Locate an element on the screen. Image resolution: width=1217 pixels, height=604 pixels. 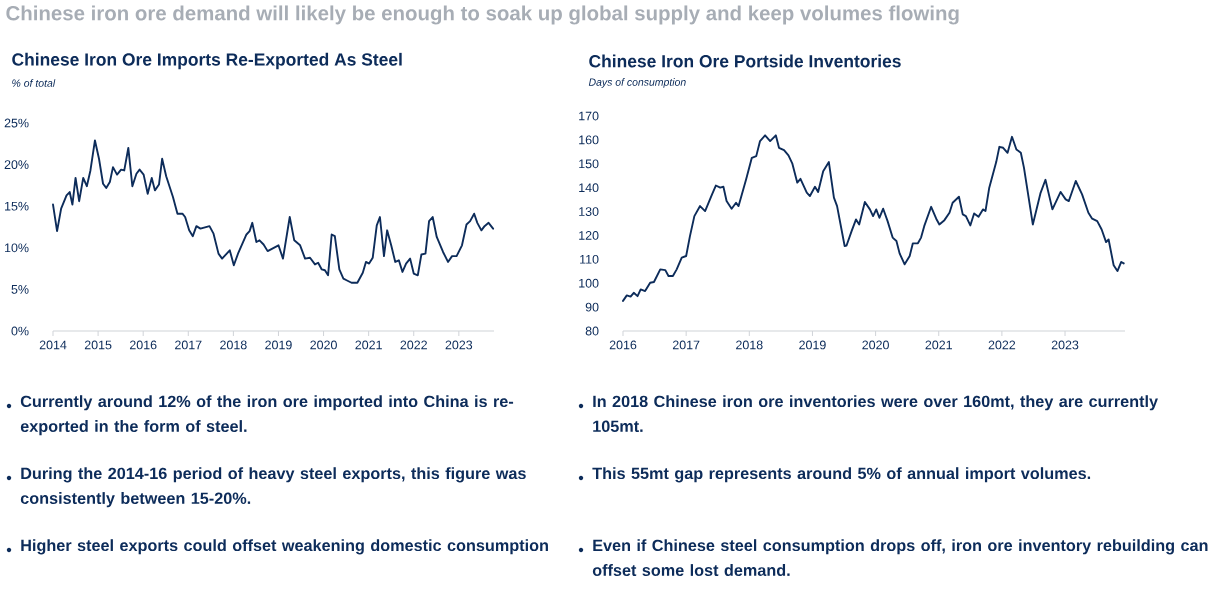
y-tick-label: 150 is located at coordinates (589, 164).